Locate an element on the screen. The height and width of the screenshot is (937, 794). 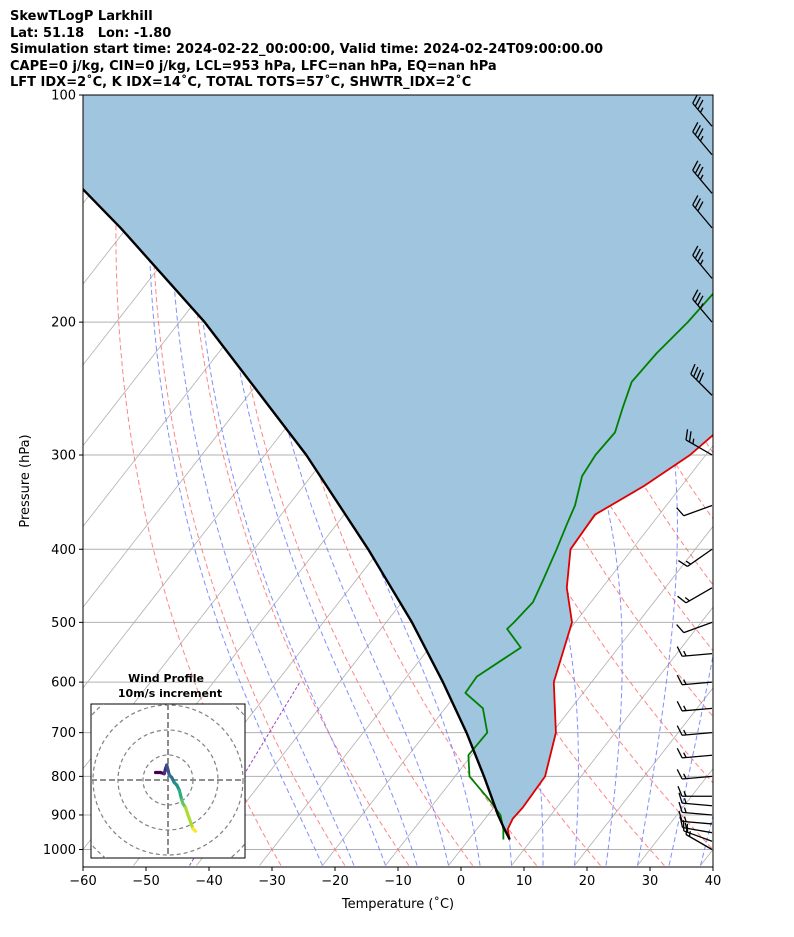
x-tick-label: −20 is located at coordinates (334, 881).